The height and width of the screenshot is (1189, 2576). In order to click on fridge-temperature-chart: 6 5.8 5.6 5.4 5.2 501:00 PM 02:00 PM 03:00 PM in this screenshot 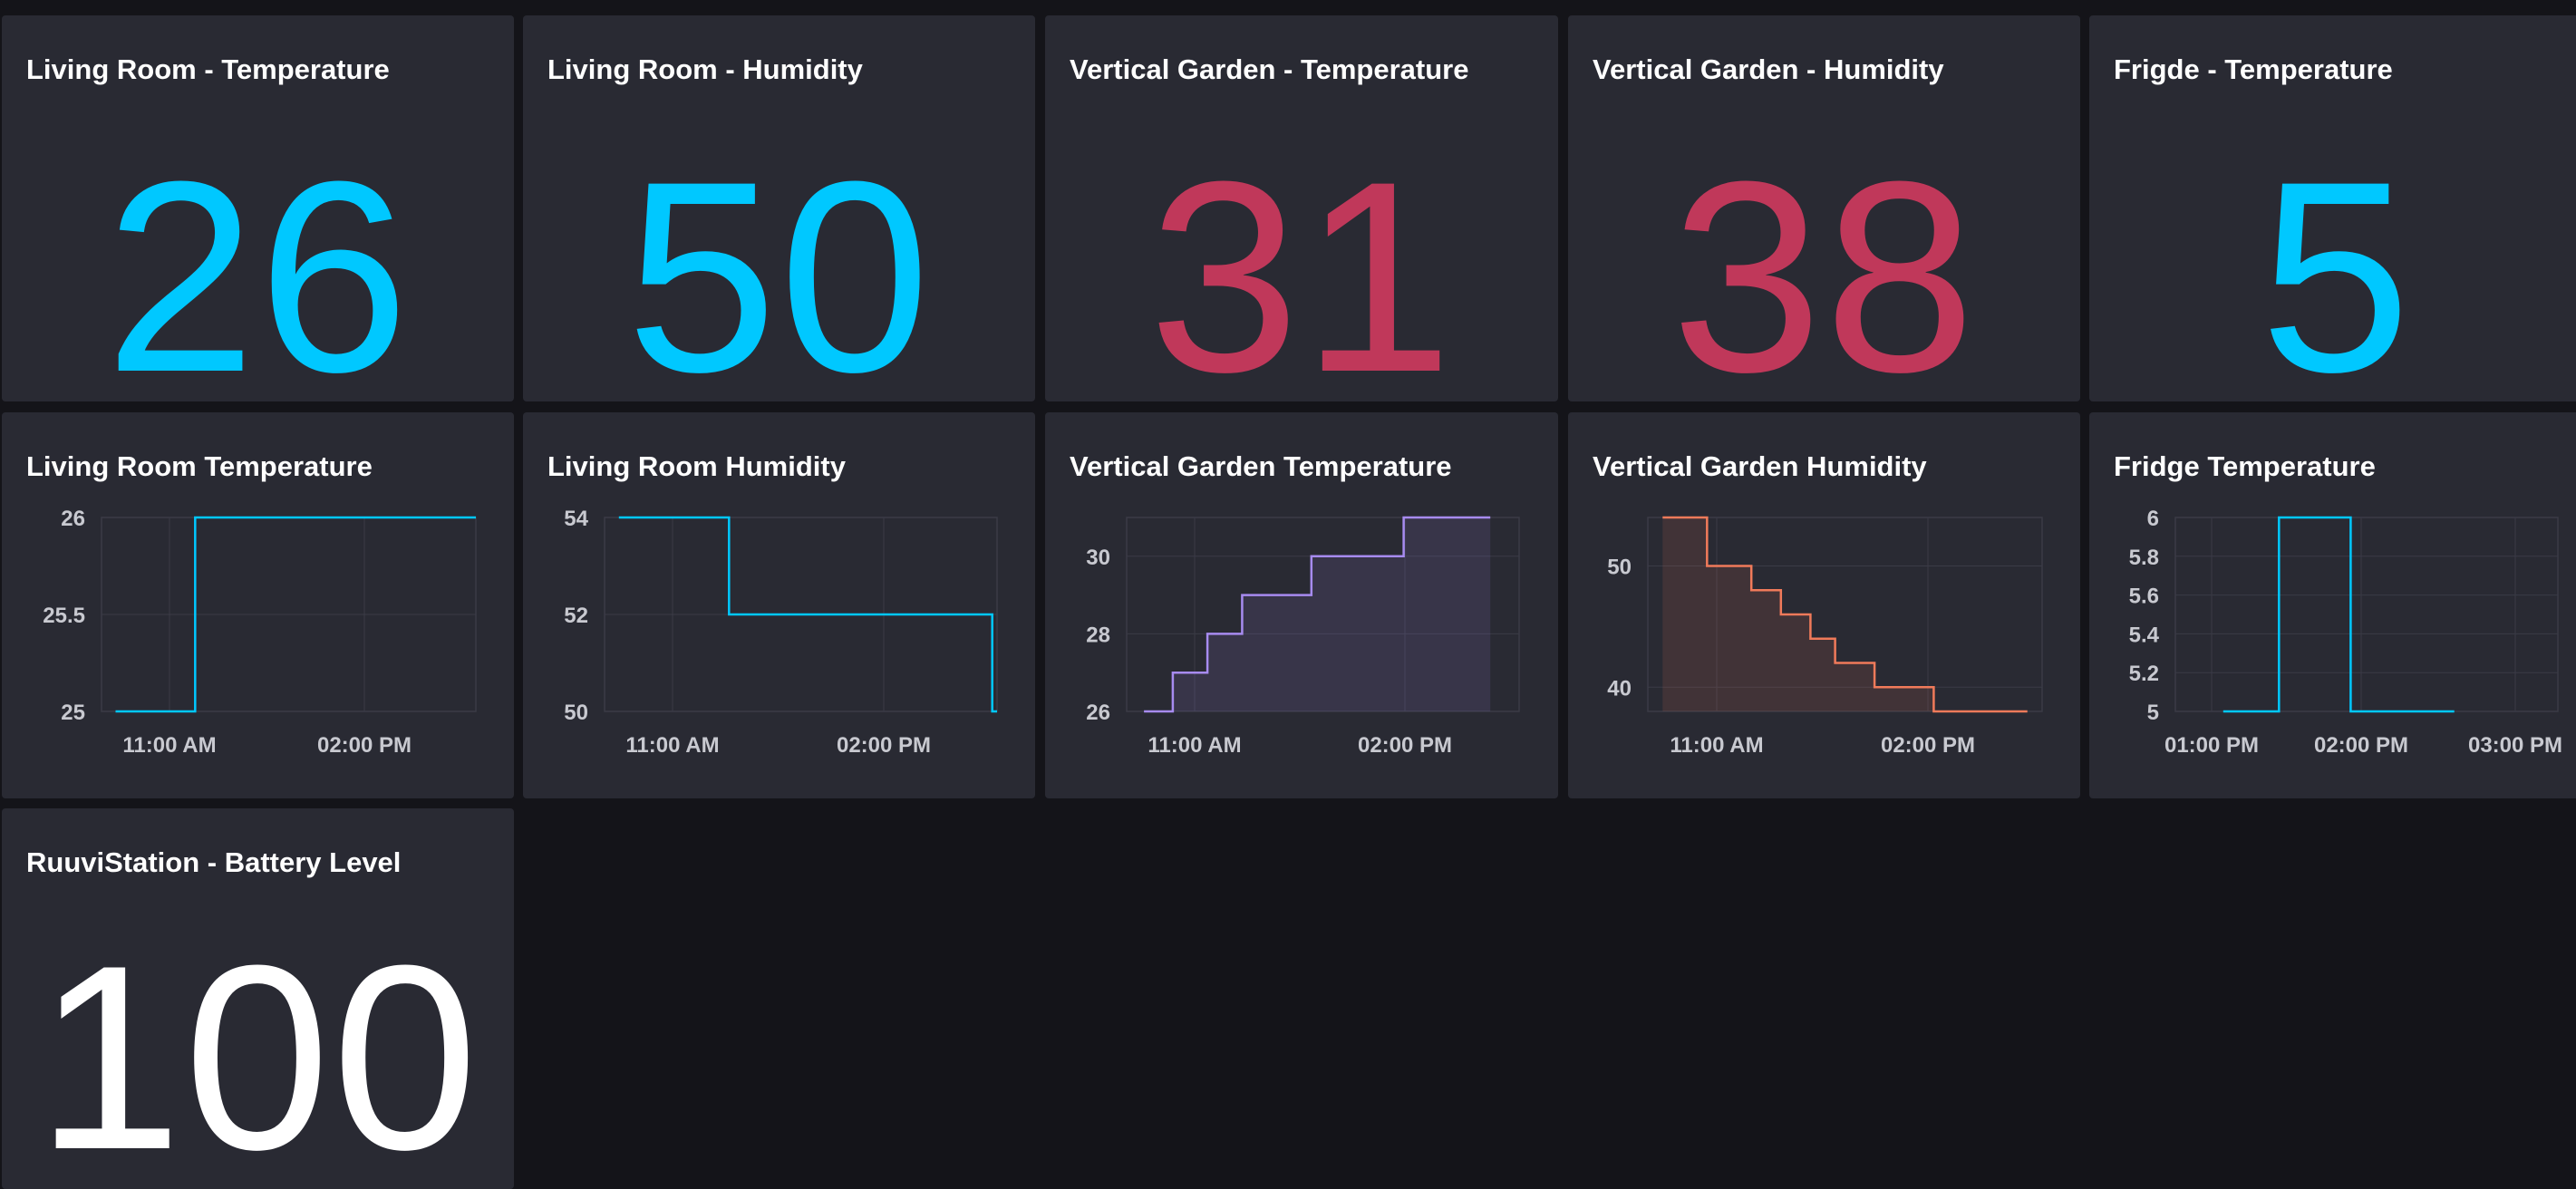, I will do `click(2332, 605)`.